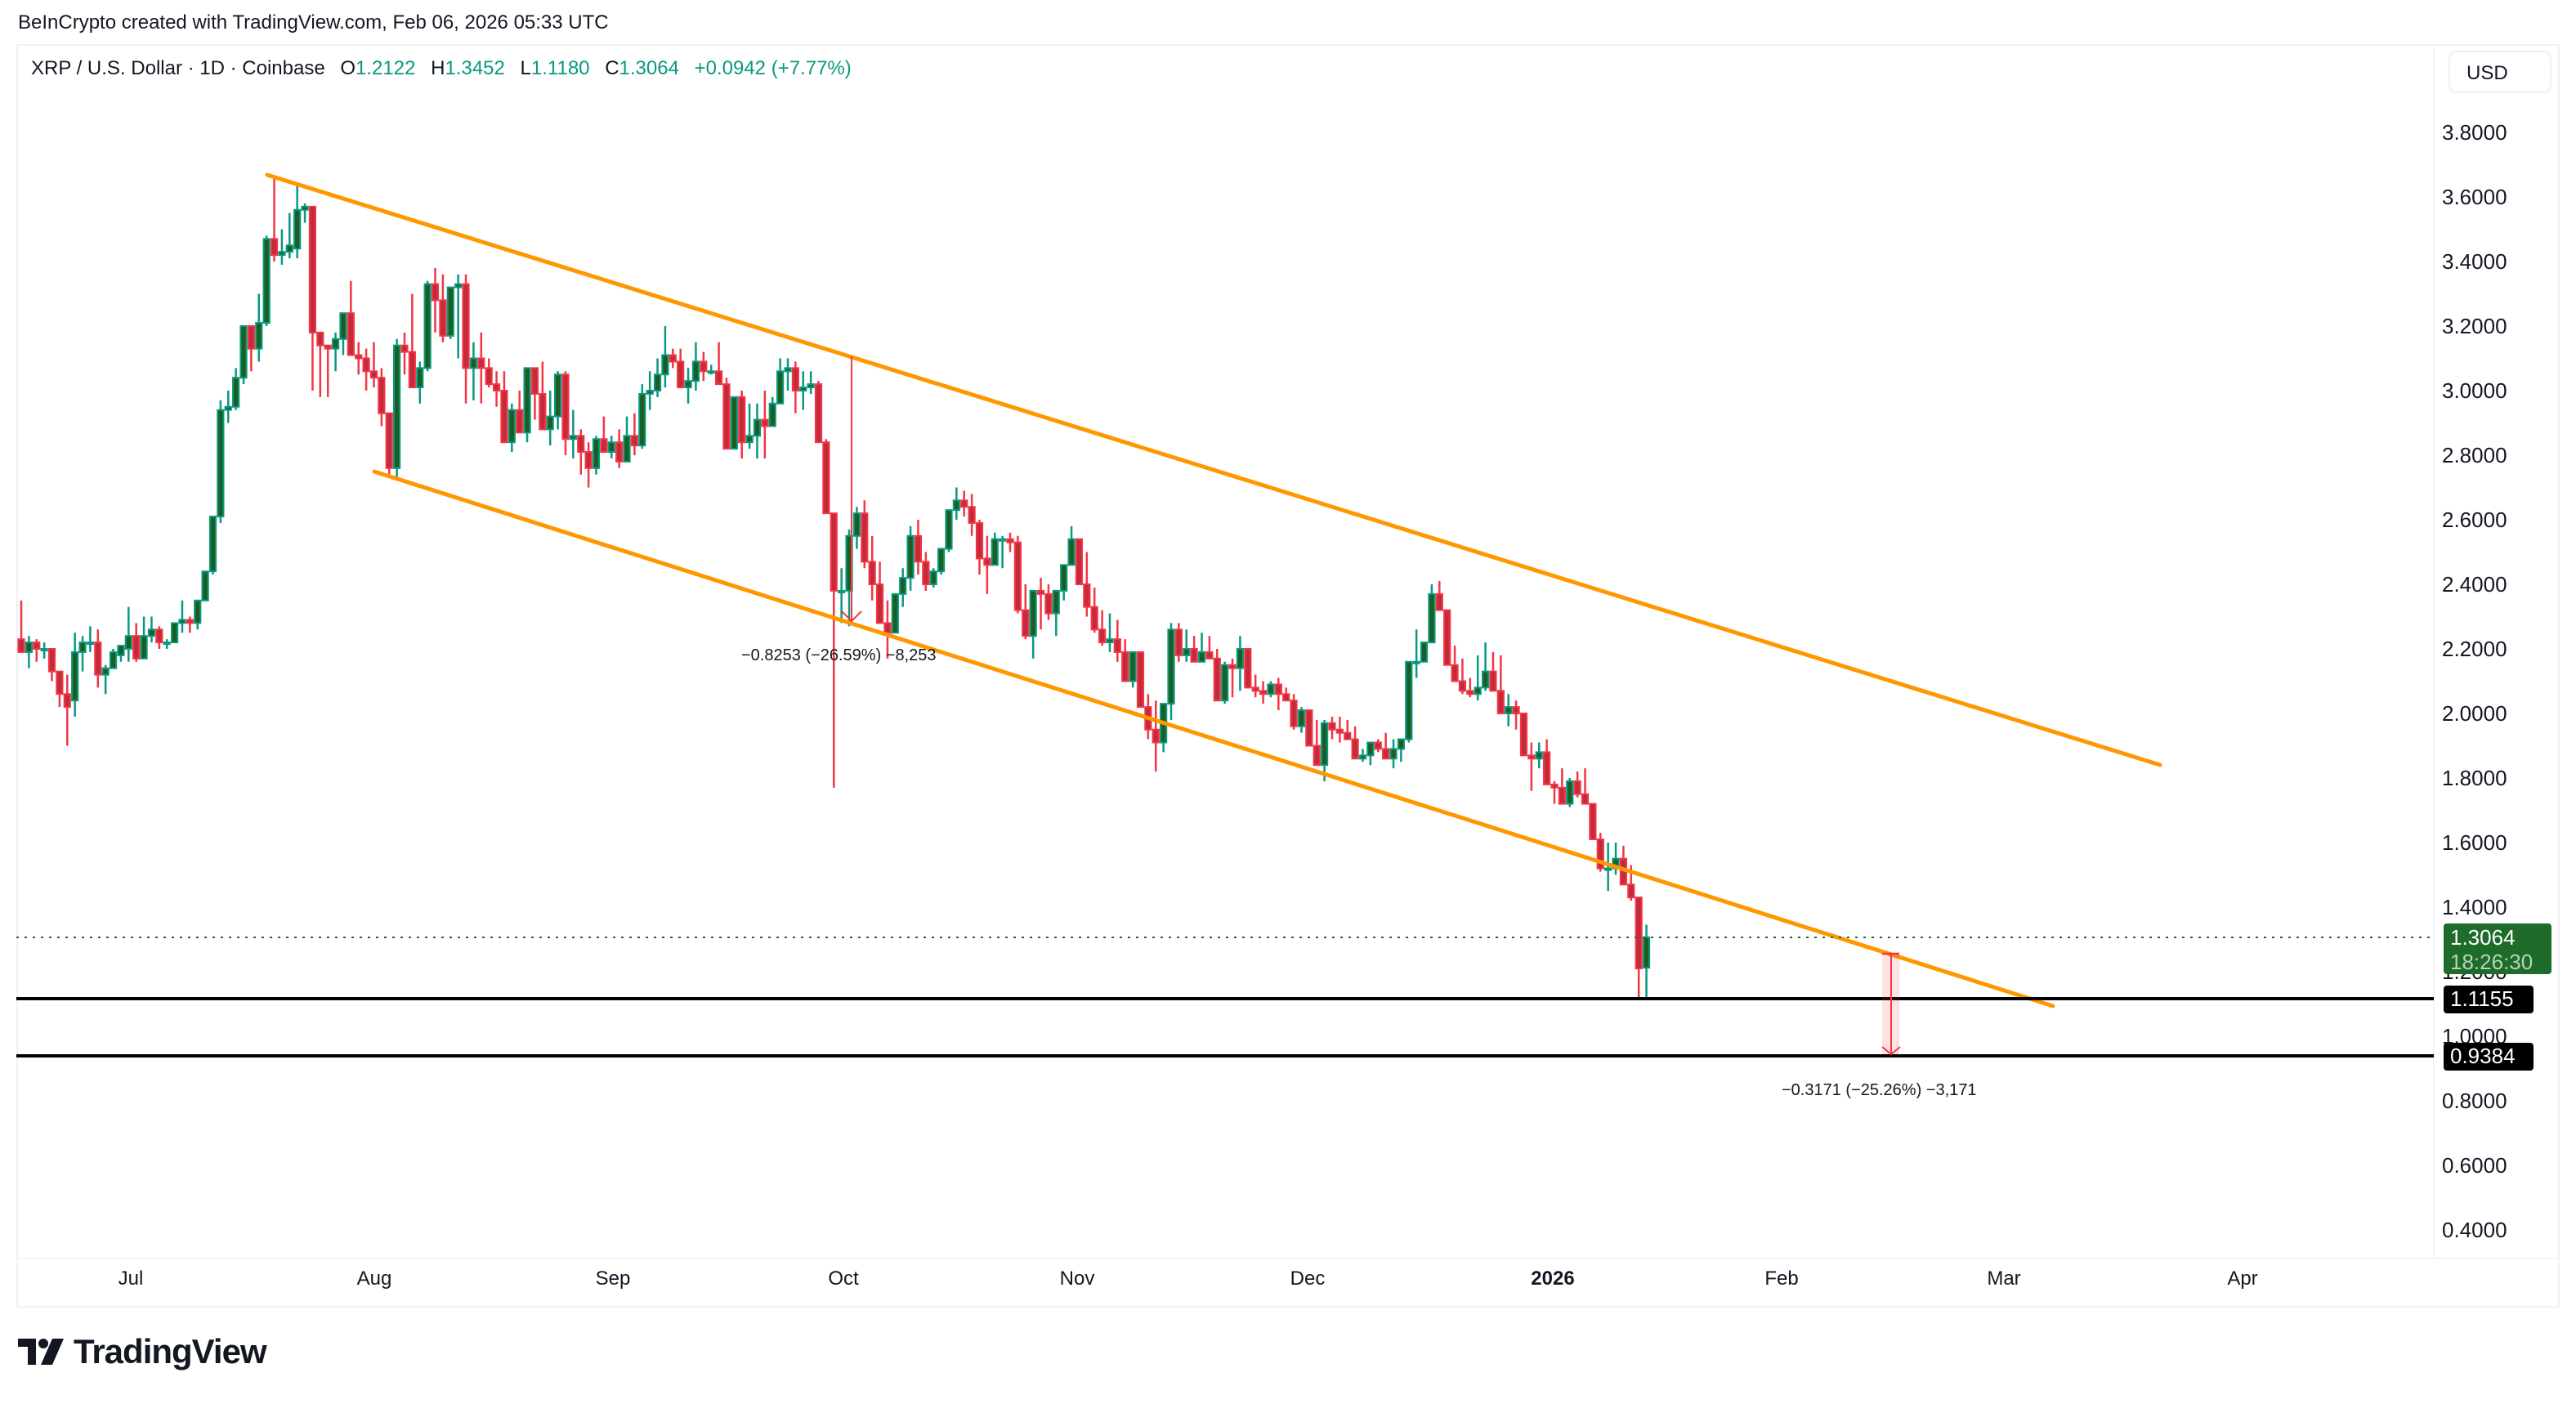 Image resolution: width=2576 pixels, height=1404 pixels. I want to click on close-value: 1.3064, so click(649, 68).